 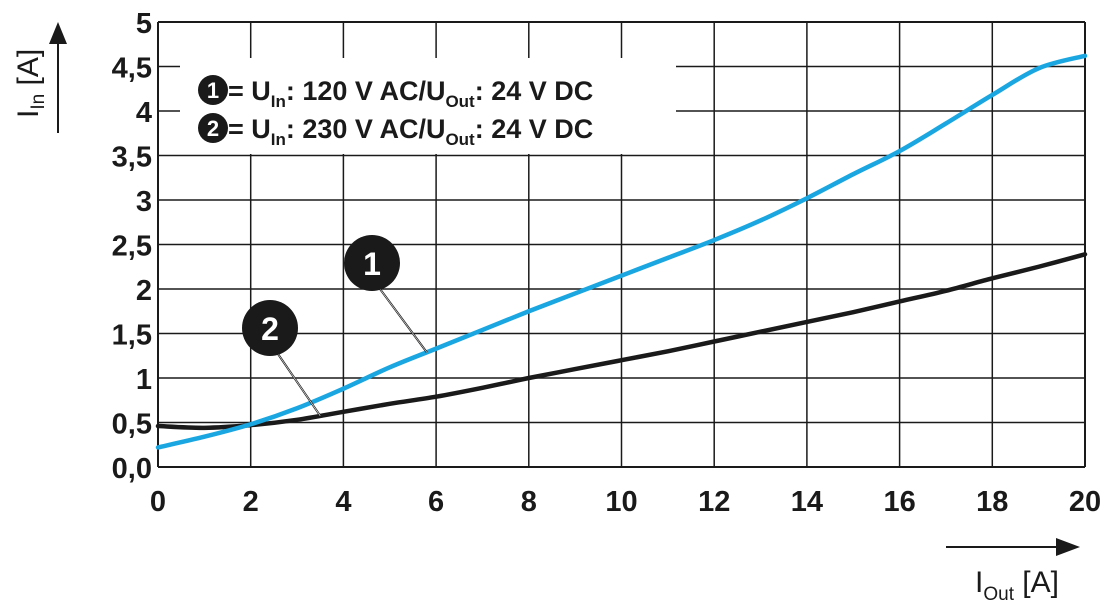 I want to click on y-tick-label: 0,0, so click(x=132, y=469).